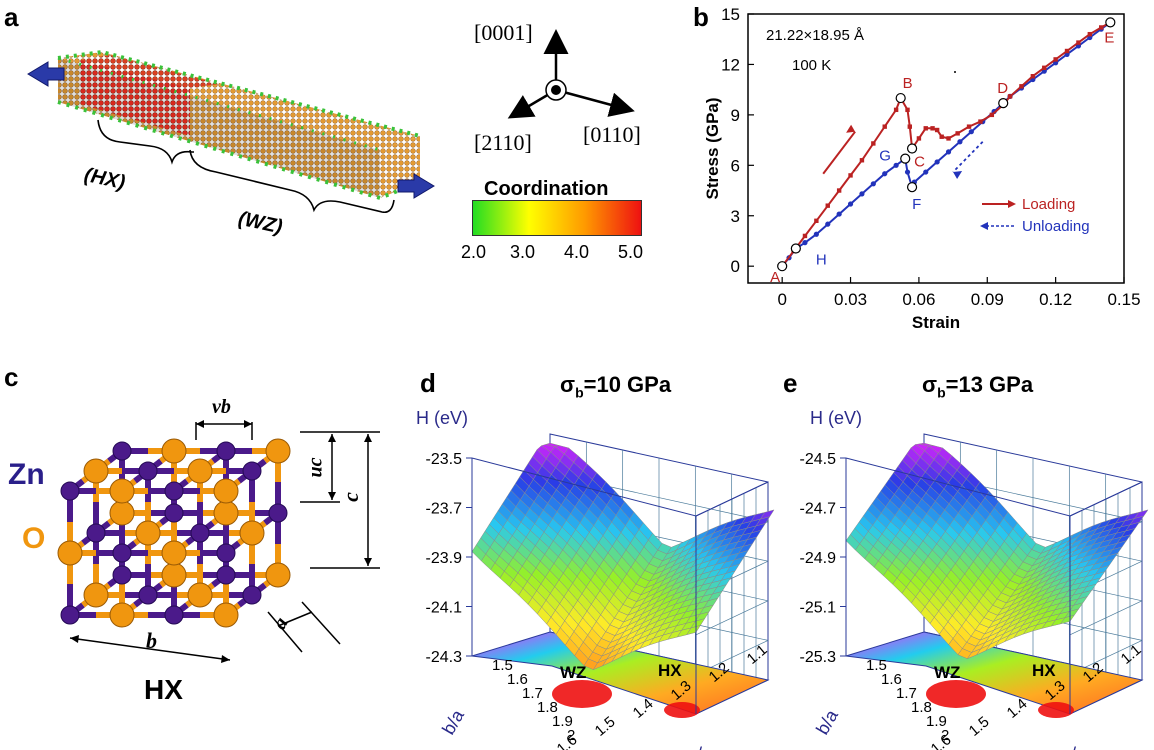  I want to click on x-tick-label: 0.09, so click(987, 299).